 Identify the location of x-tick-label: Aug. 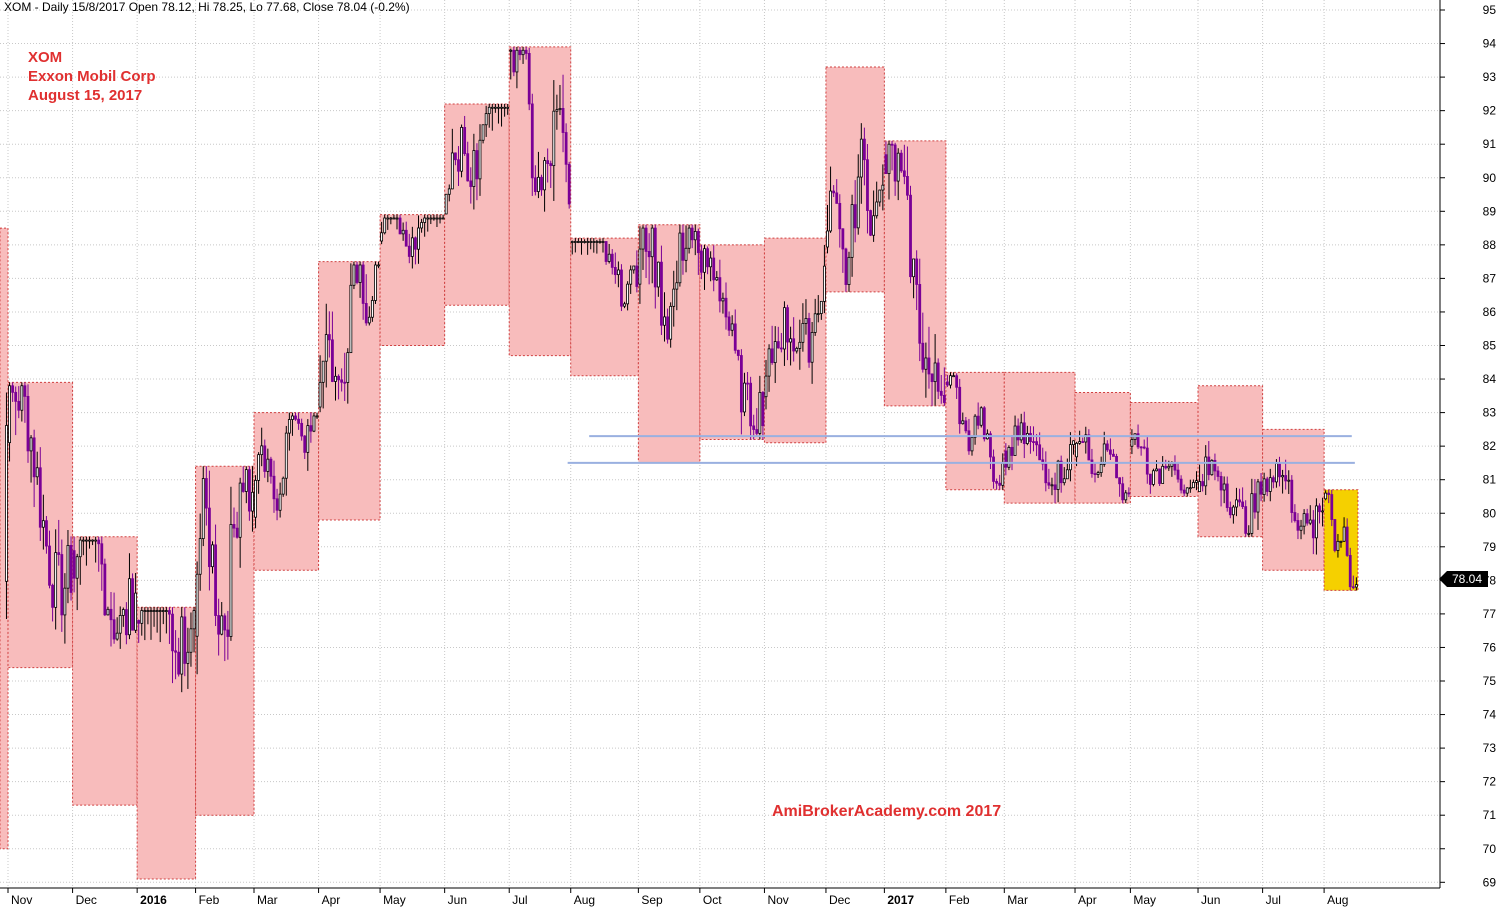
(584, 900).